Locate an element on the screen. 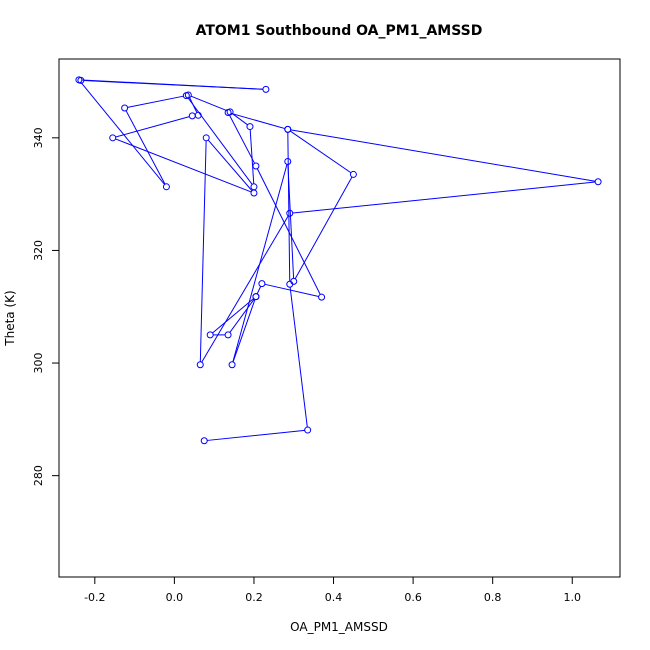 The height and width of the screenshot is (650, 650). y-axis: 280 300 320 340 is located at coordinates (46, 306).